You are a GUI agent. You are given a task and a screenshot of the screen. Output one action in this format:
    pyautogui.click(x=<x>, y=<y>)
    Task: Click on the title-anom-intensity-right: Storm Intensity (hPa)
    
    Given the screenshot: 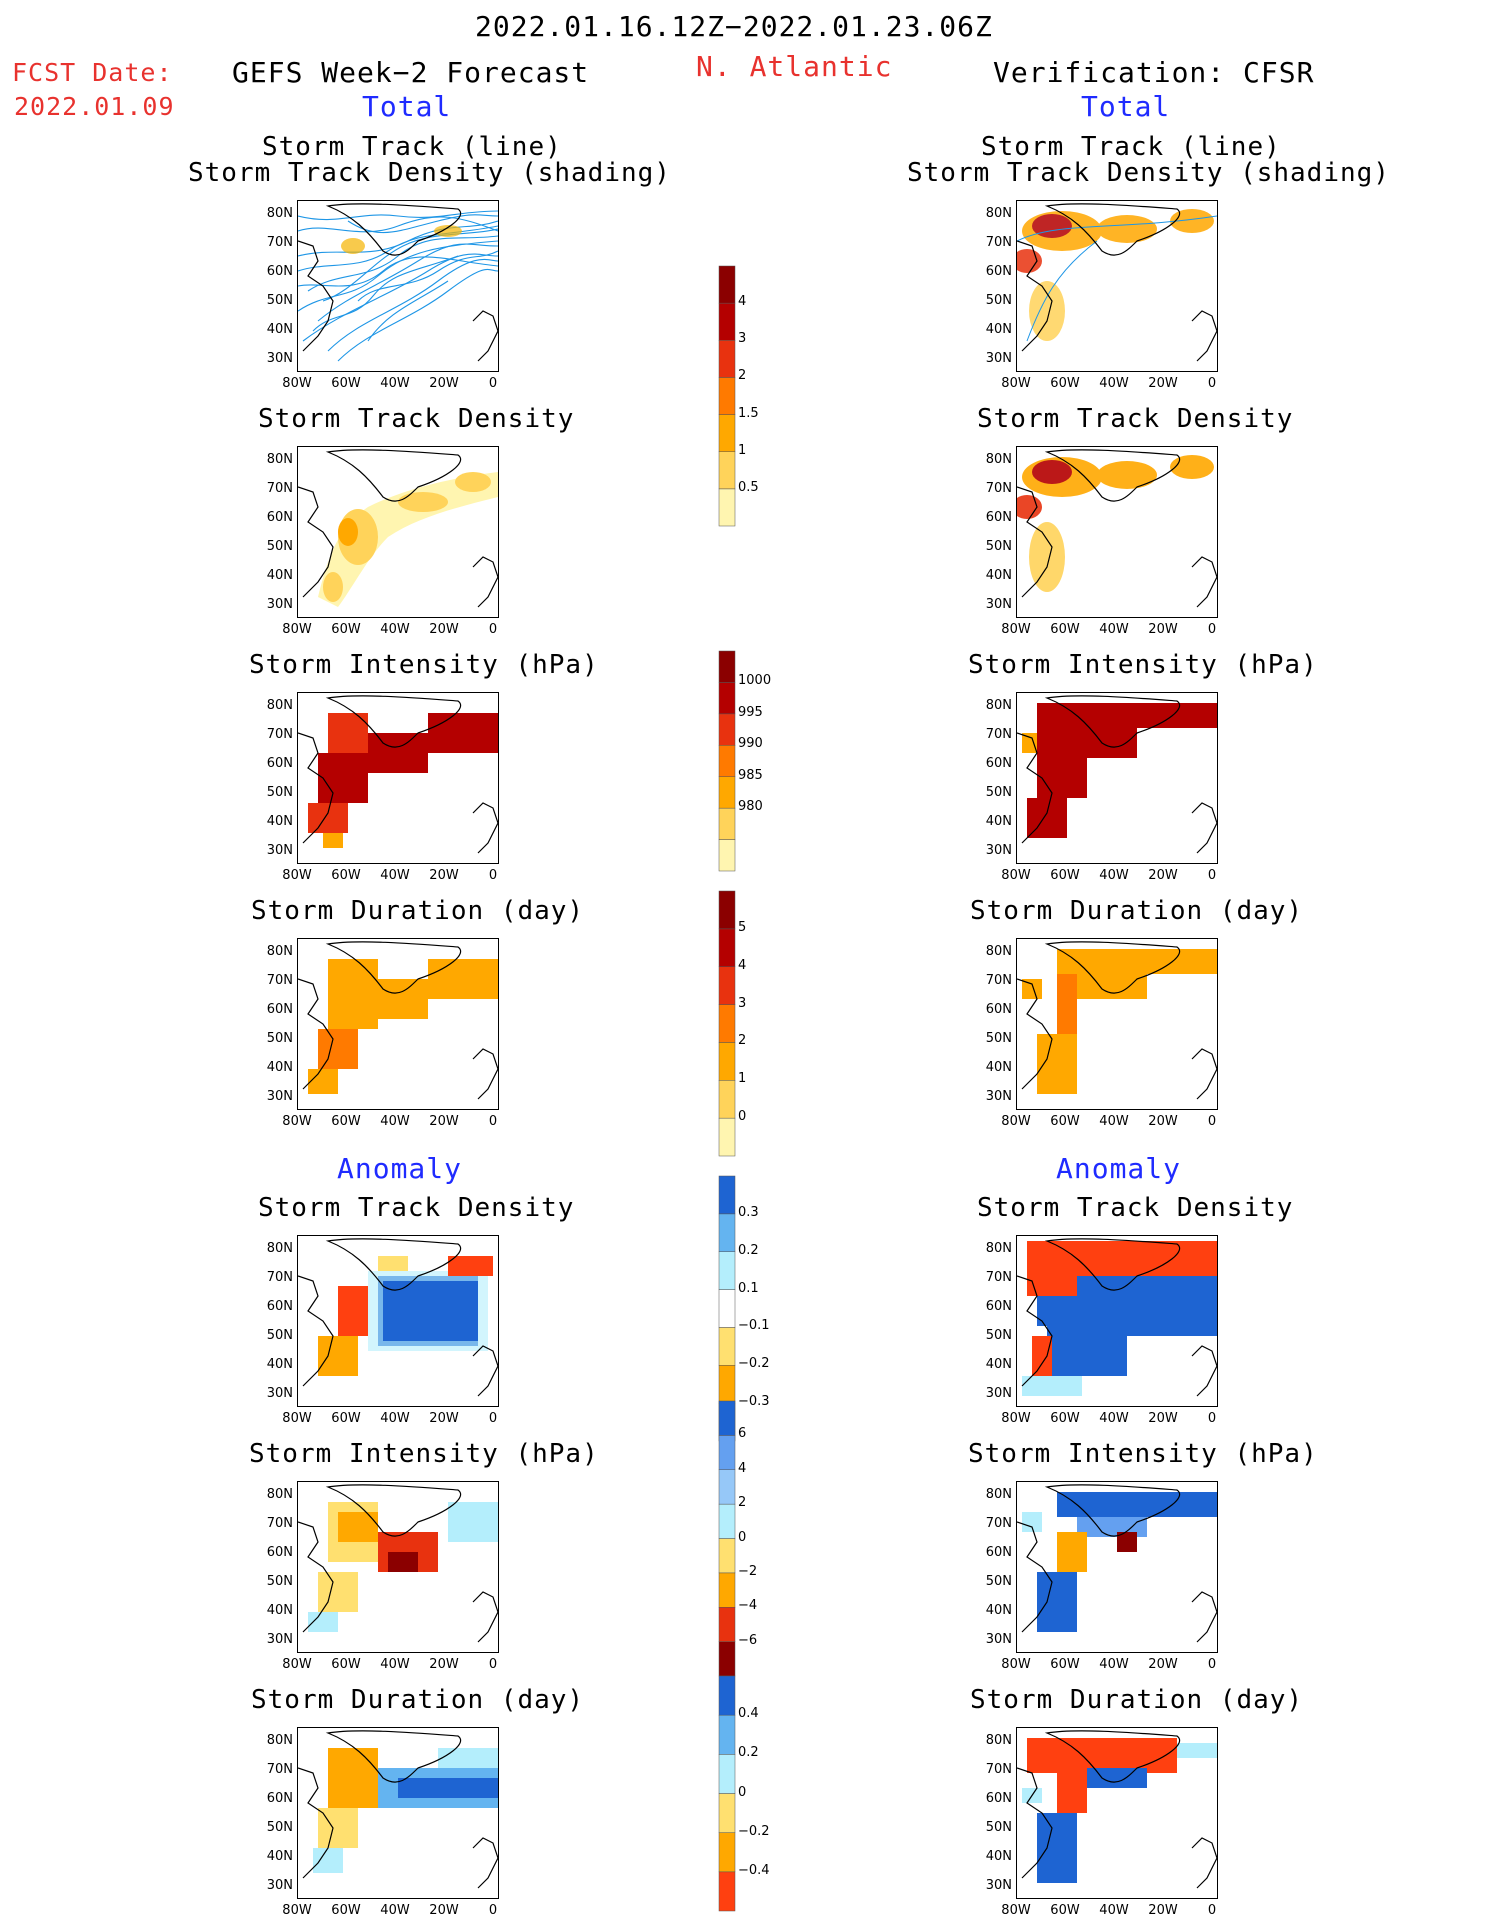 What is the action you would take?
    pyautogui.click(x=1143, y=1454)
    